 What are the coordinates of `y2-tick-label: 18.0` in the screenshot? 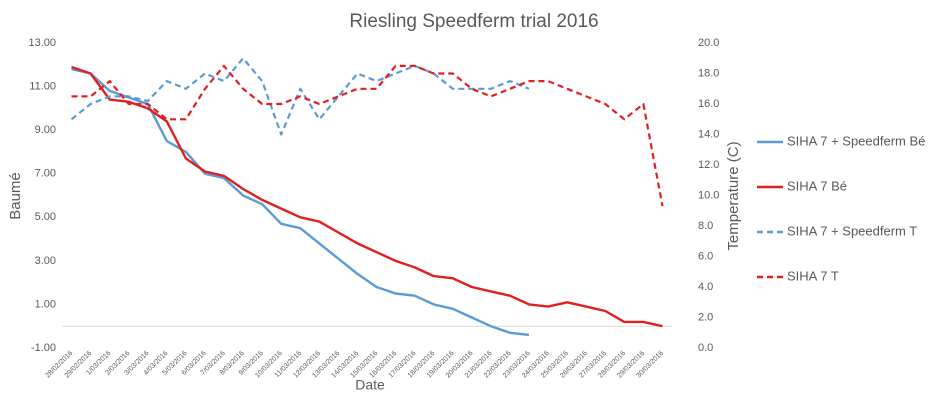 It's located at (708, 73).